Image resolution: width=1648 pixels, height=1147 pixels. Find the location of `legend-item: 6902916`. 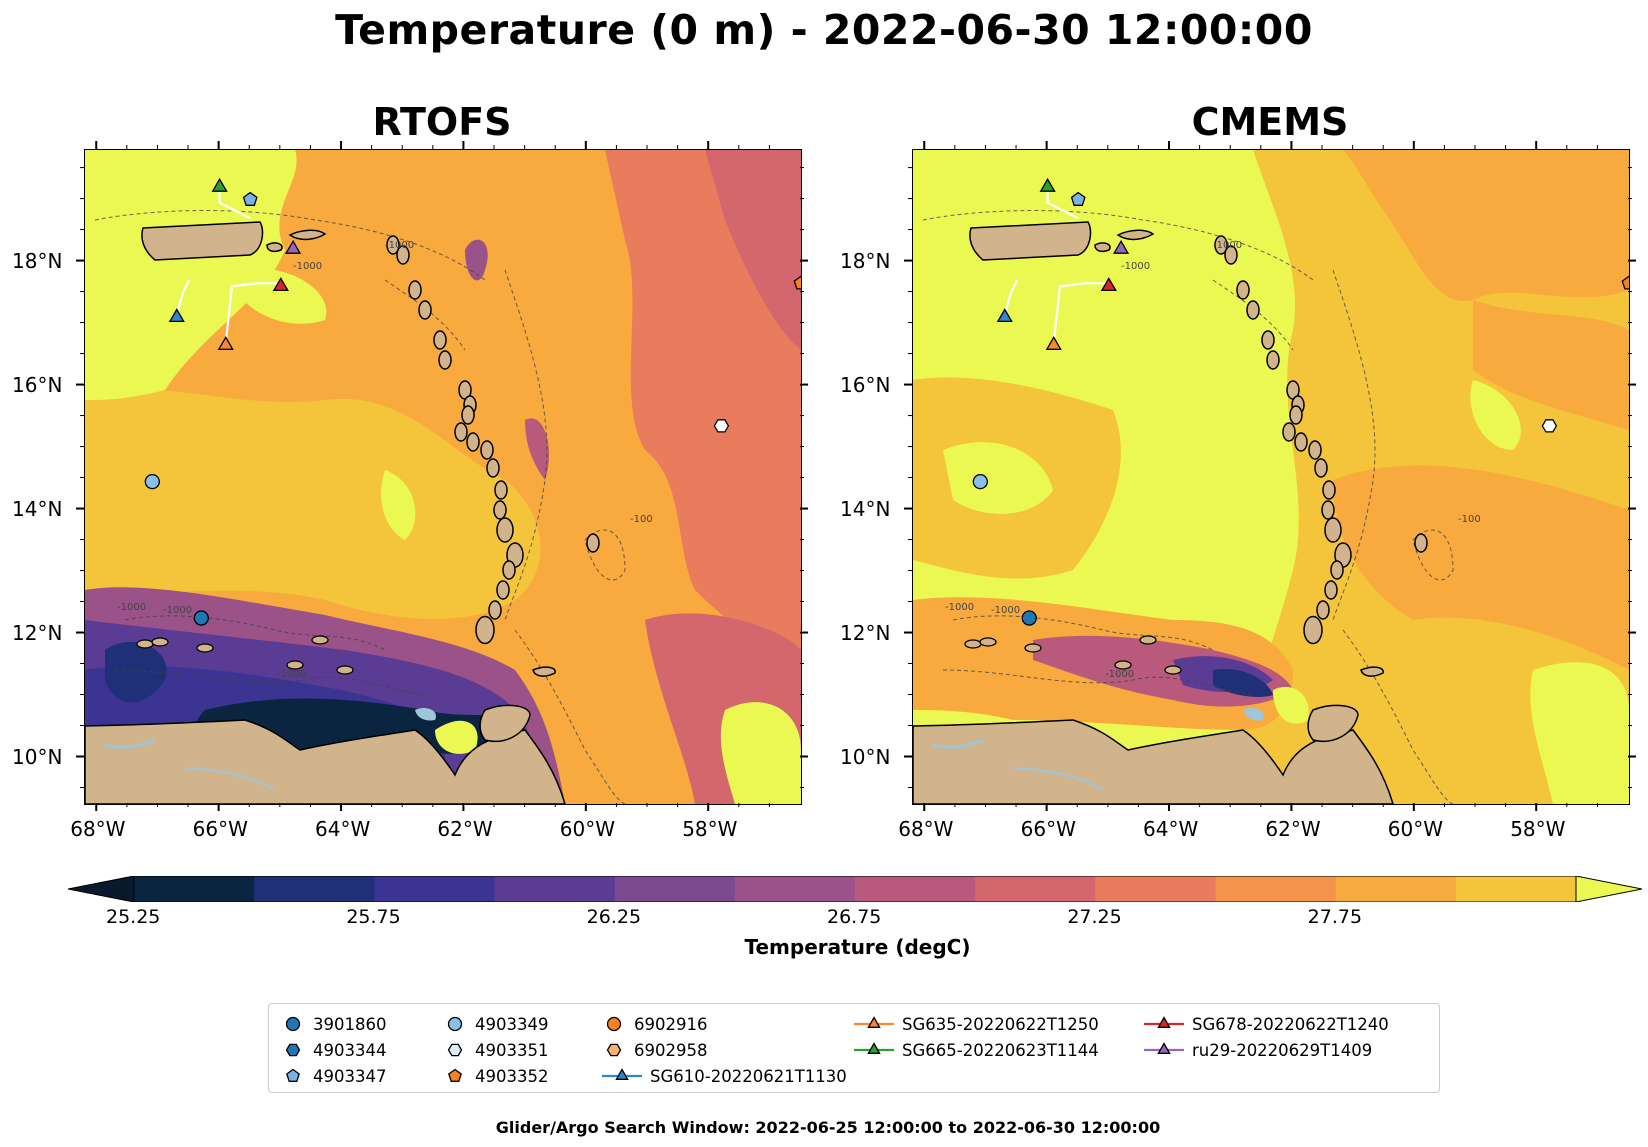

legend-item: 6902916 is located at coordinates (655, 1024).